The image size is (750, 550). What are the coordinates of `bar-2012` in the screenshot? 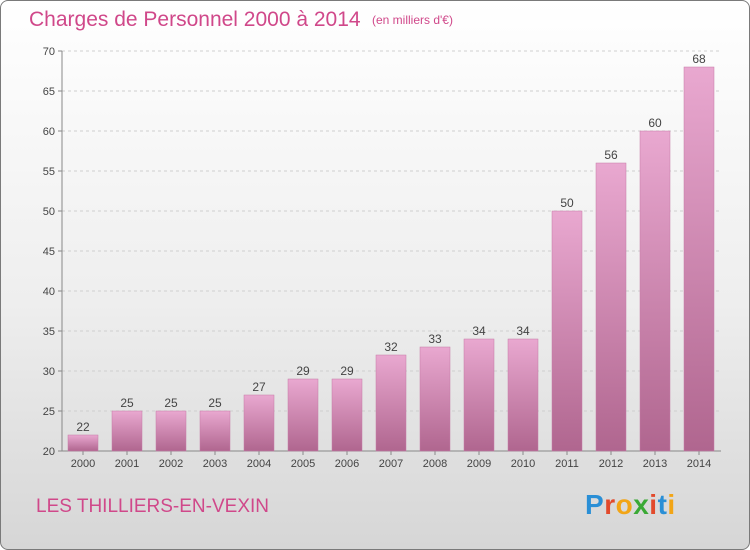 It's located at (611, 307).